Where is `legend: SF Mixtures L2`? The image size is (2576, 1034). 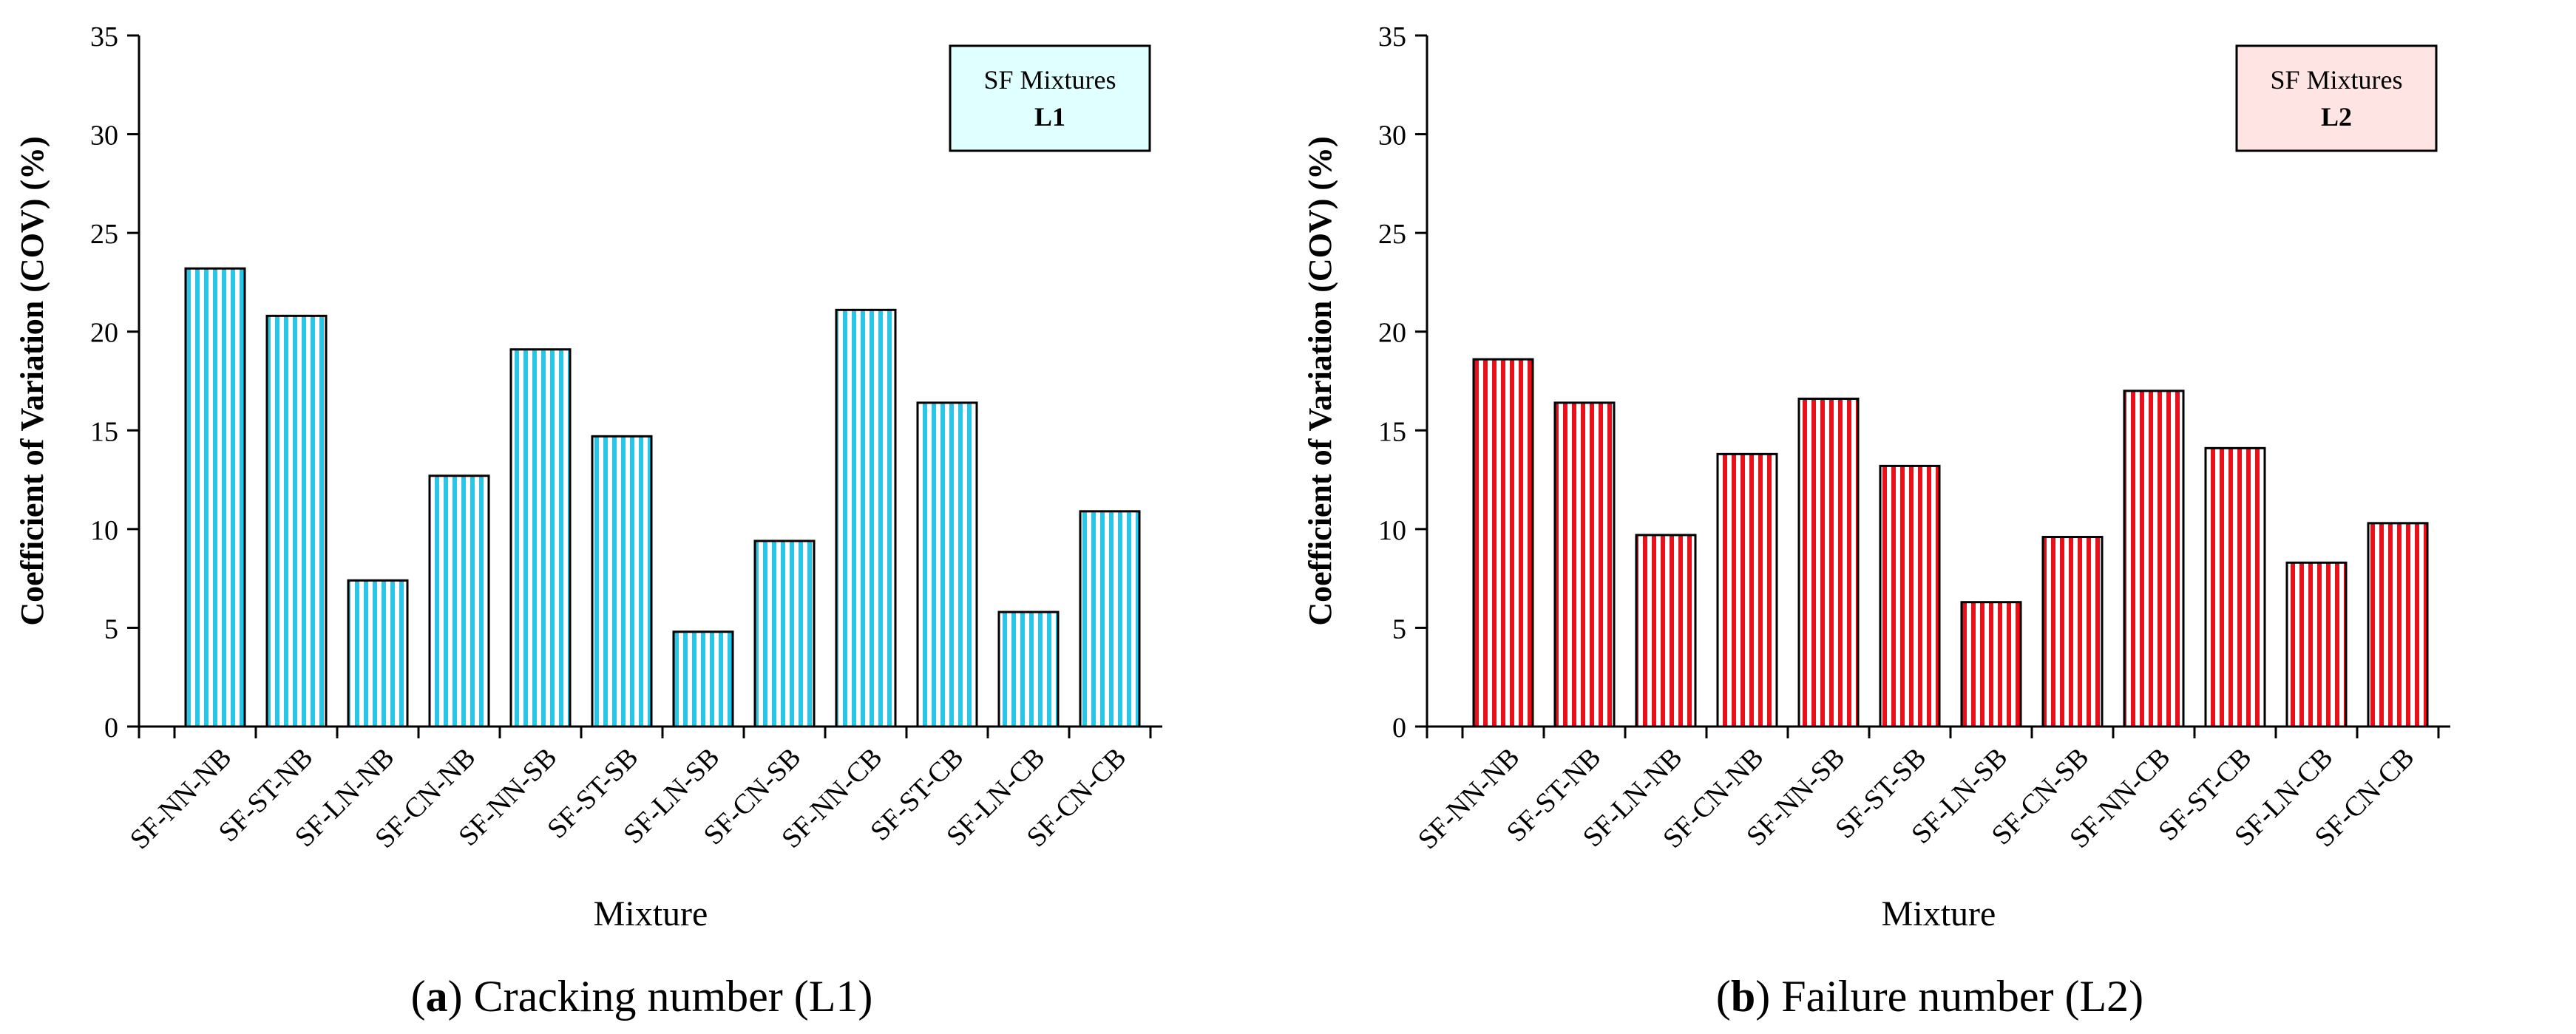 legend: SF Mixtures L2 is located at coordinates (2336, 98).